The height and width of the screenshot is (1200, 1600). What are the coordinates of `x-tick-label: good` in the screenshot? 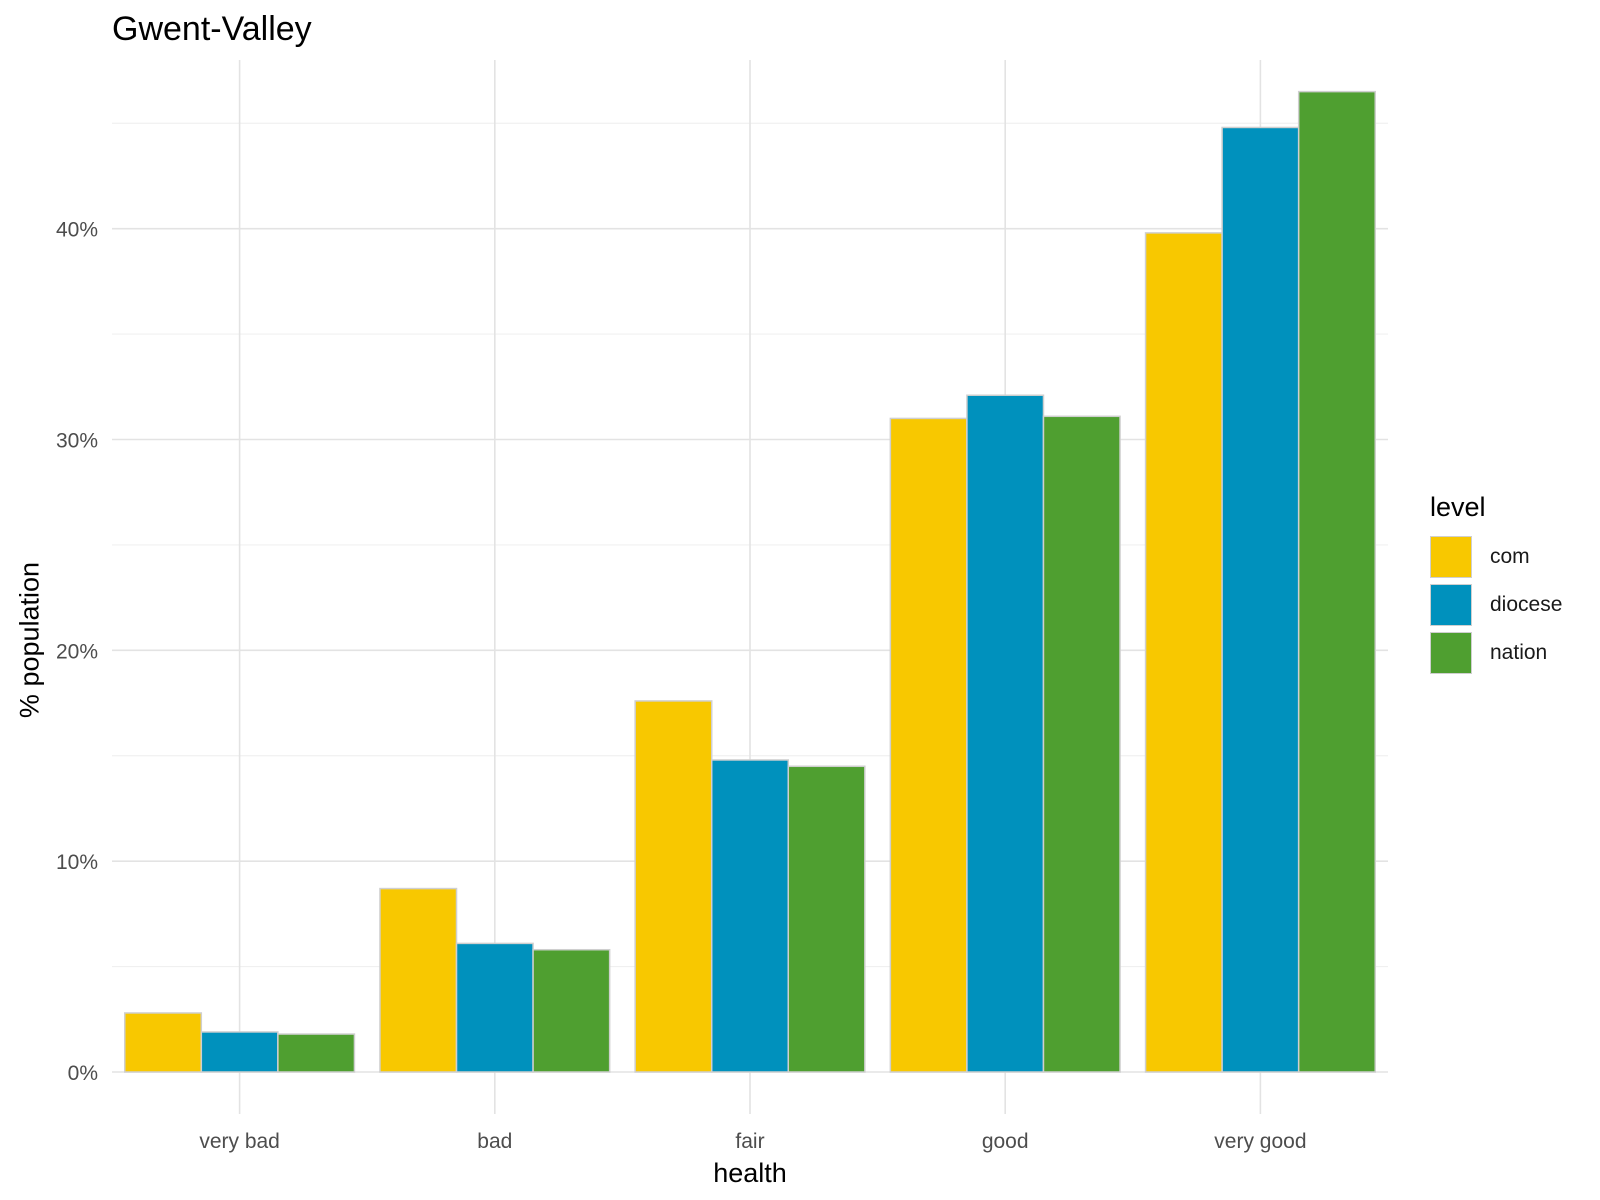 It's located at (1005, 1141).